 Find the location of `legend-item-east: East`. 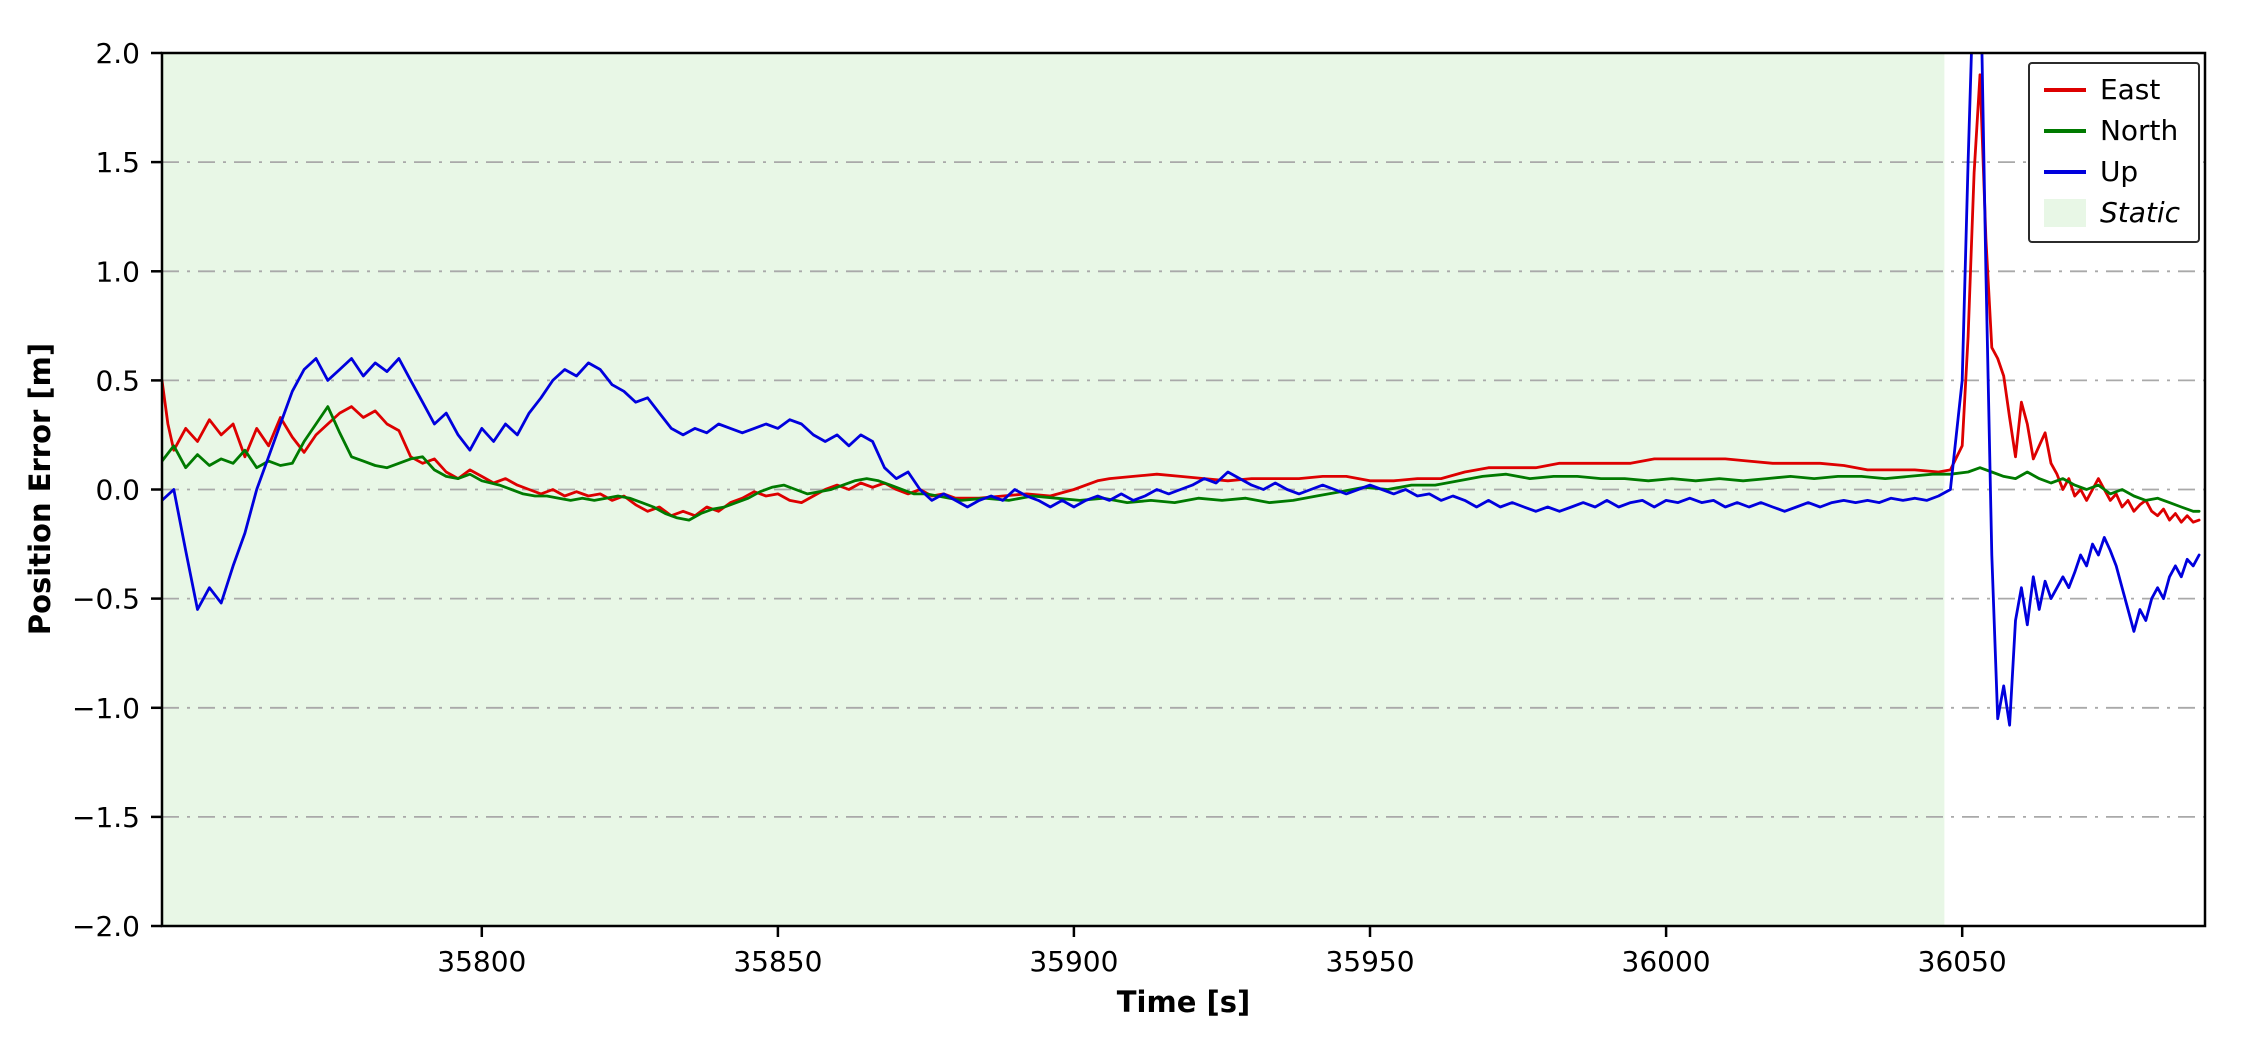

legend-item-east: East is located at coordinates (2111, 89).